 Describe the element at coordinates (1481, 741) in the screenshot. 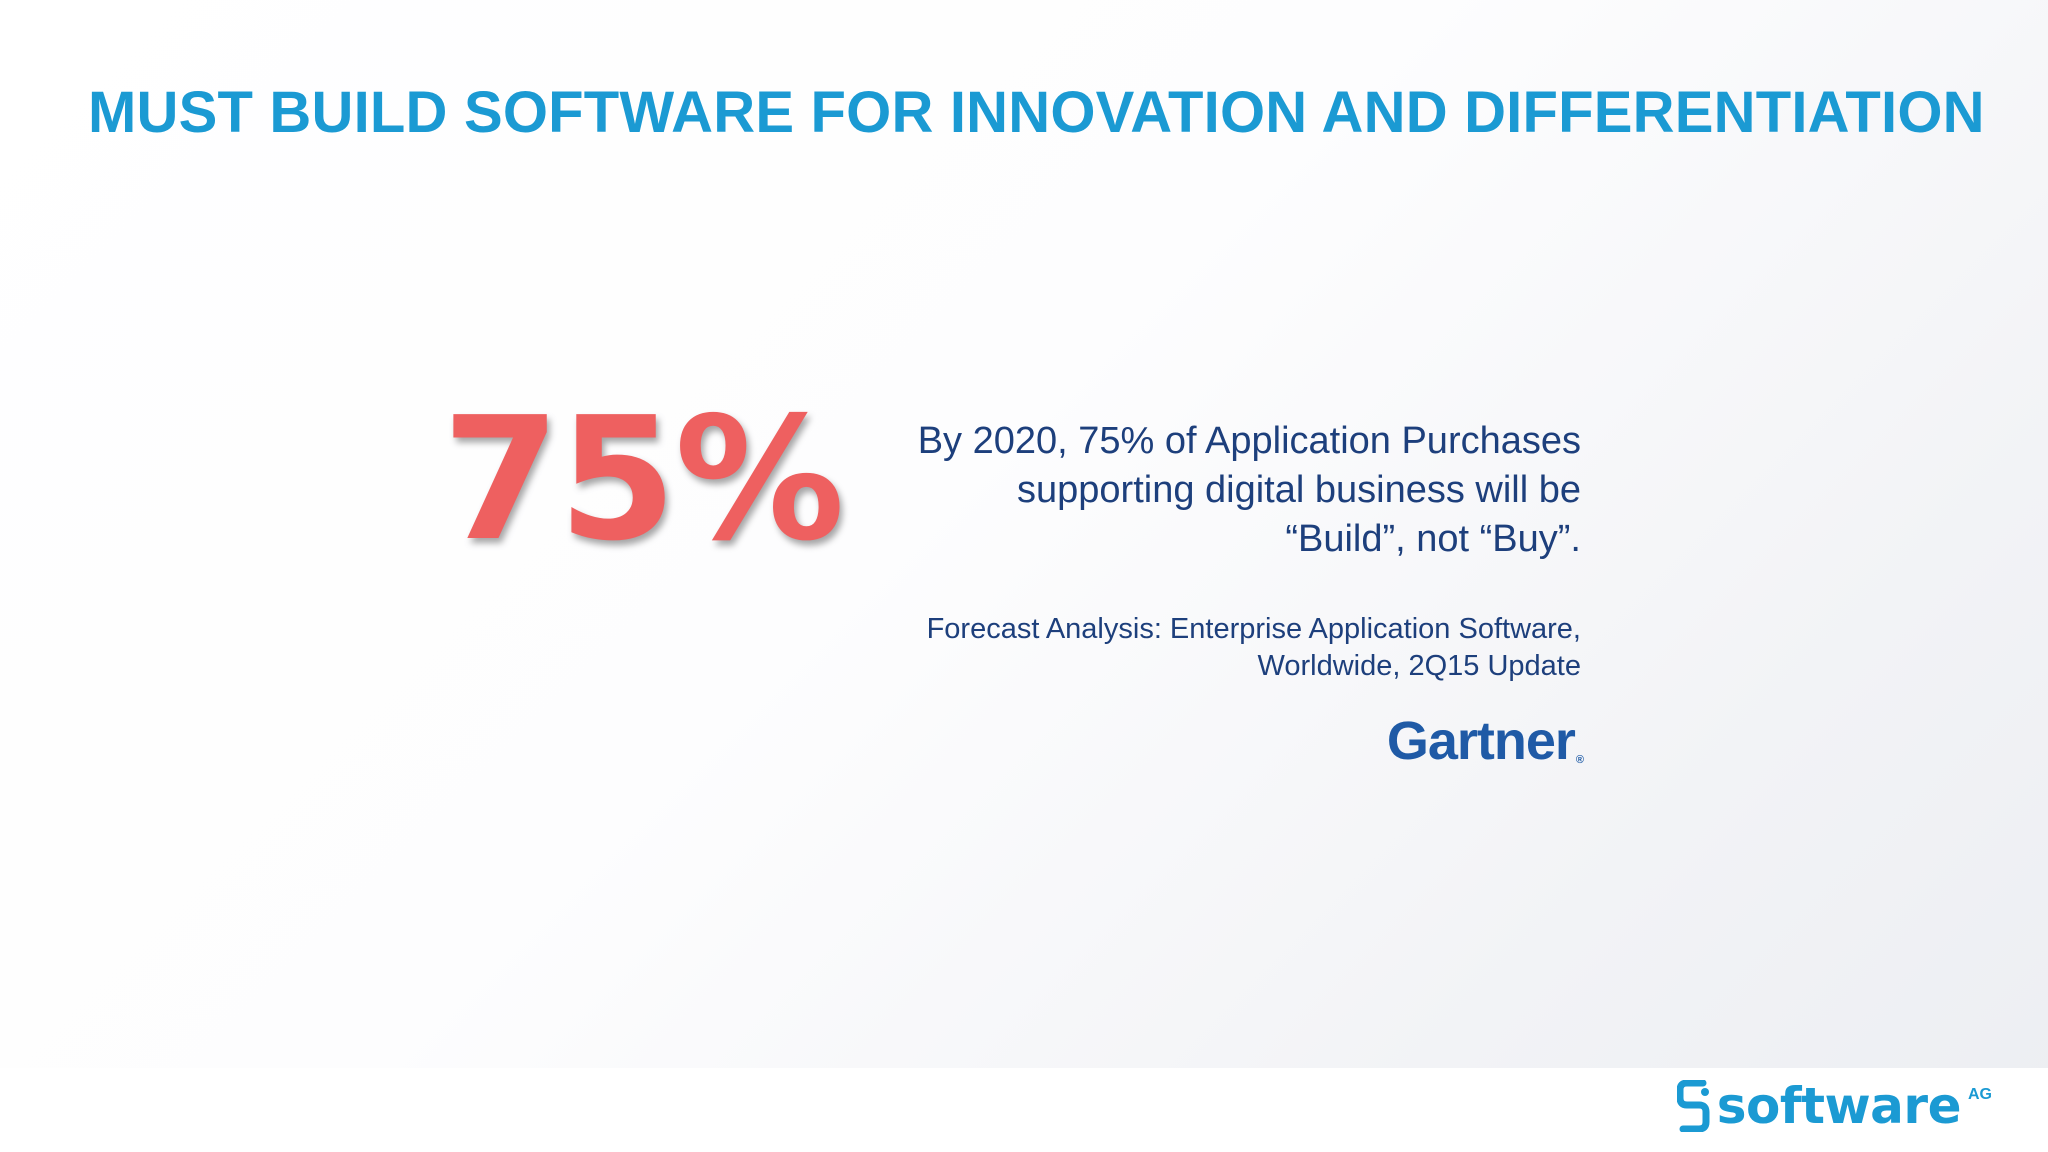

I see `gartner-logo-text: Gartner` at that location.